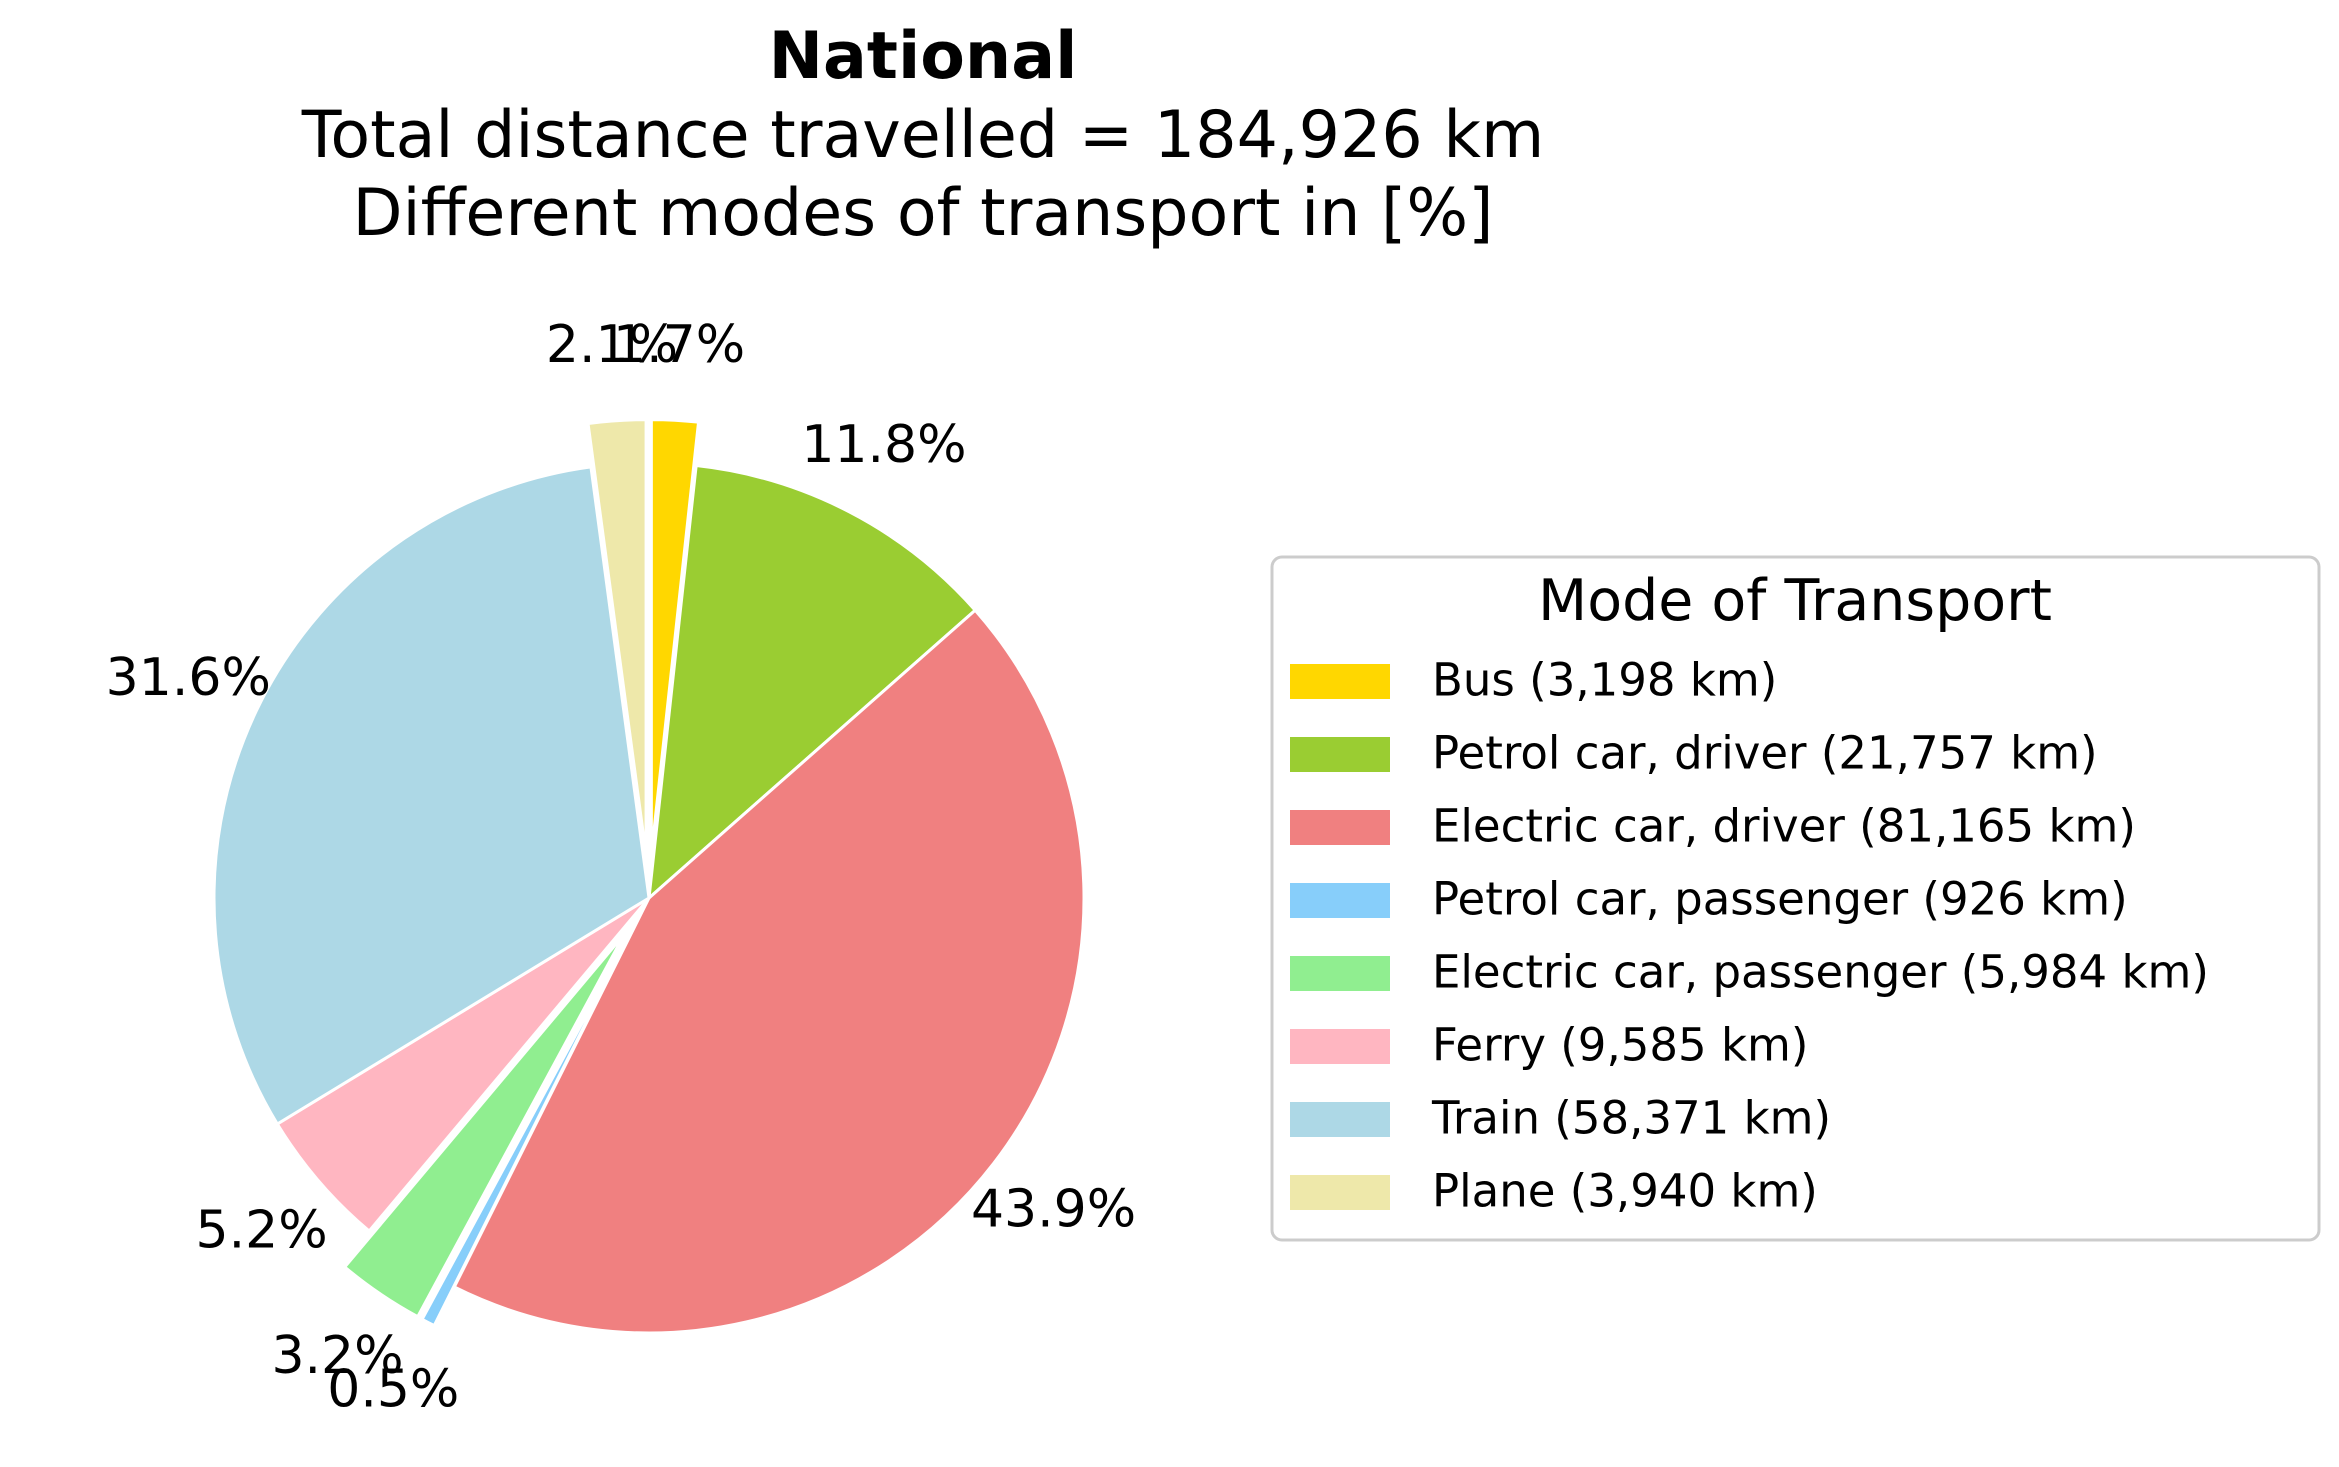 This screenshot has width=2339, height=1467. What do you see at coordinates (1053, 1209) in the screenshot?
I see `pie-percent-label: 43.9%` at bounding box center [1053, 1209].